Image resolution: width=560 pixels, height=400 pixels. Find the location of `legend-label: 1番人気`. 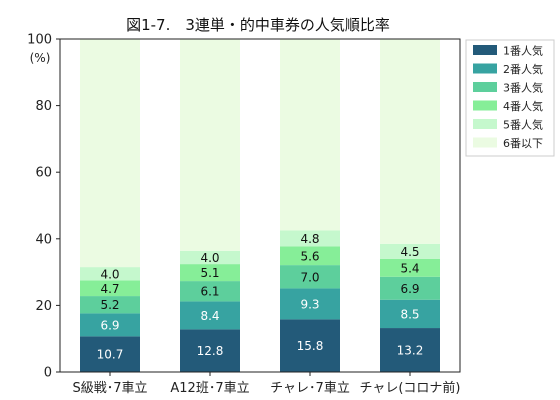

legend-label: 1番人気 is located at coordinates (523, 51).